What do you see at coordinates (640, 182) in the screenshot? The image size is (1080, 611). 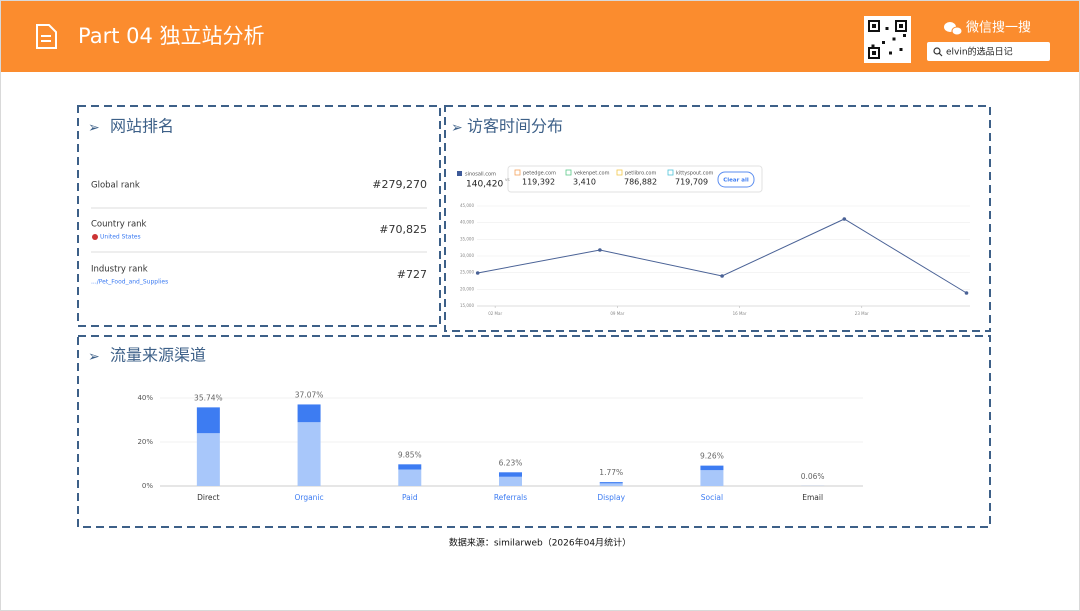 I see `legend-value: 786,882` at bounding box center [640, 182].